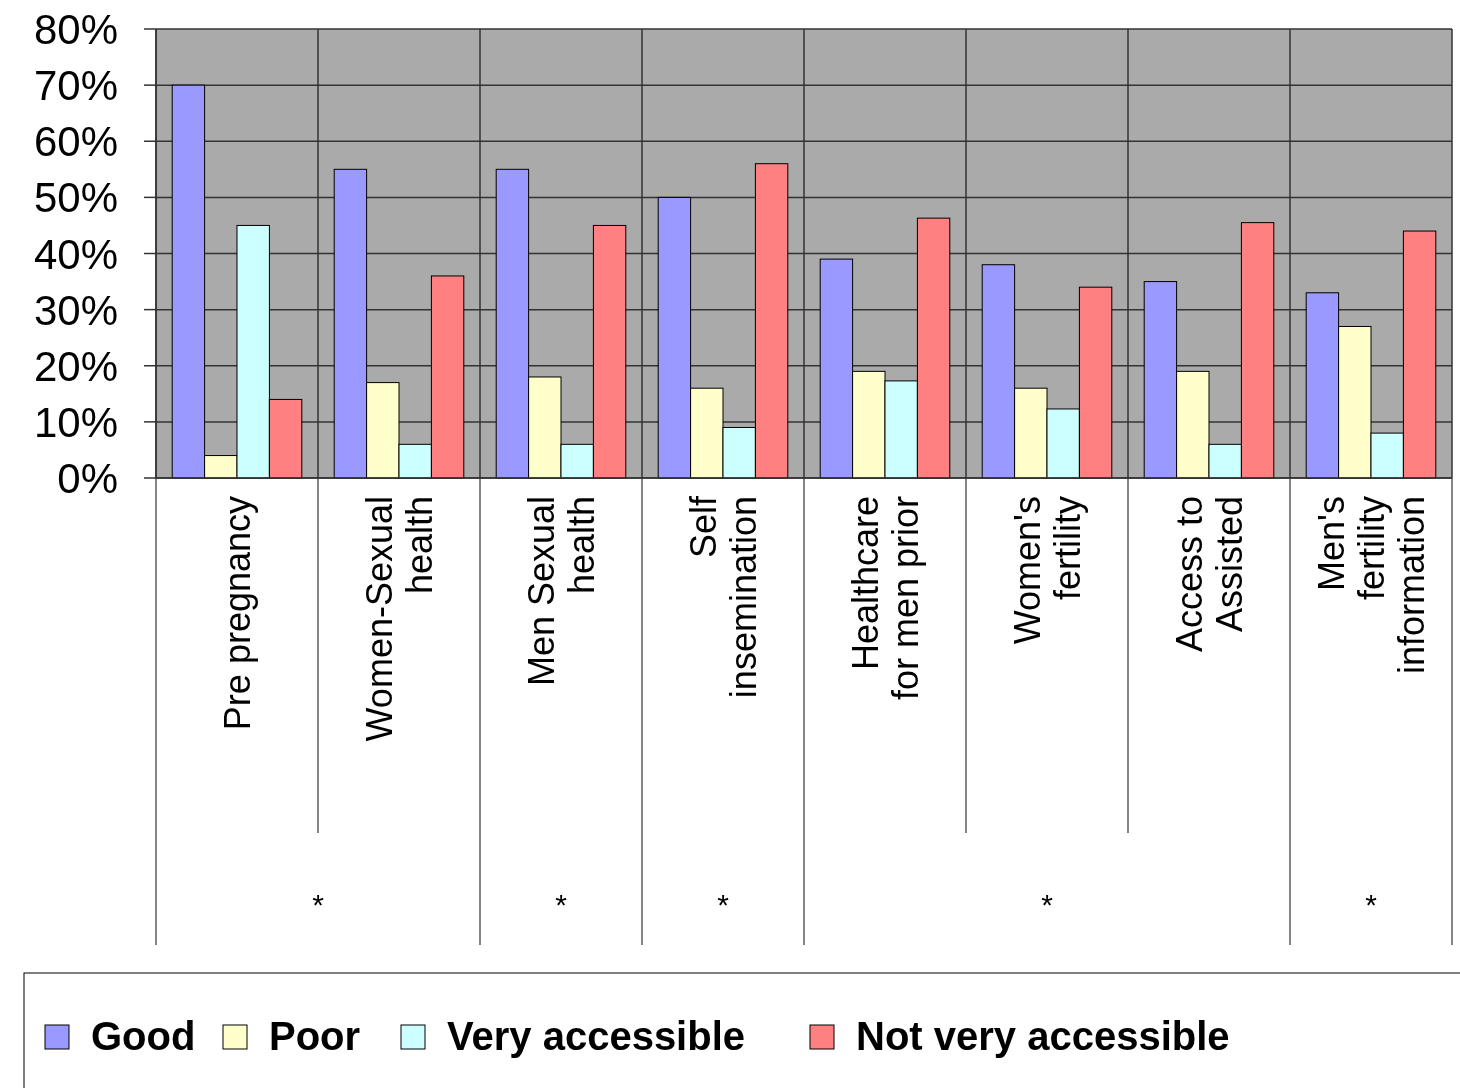 The image size is (1460, 1088). Describe the element at coordinates (87, 479) in the screenshot. I see `y-tick-label: 0%` at that location.